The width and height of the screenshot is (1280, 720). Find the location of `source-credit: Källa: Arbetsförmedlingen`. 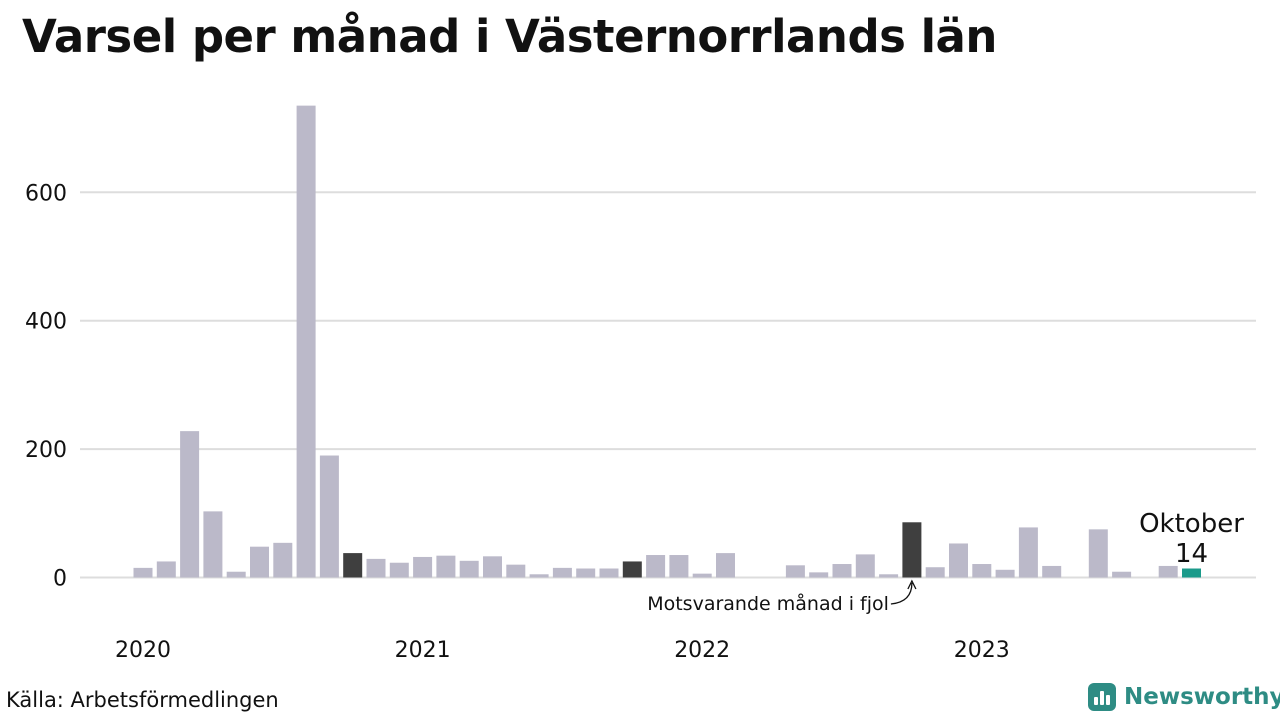

source-credit: Källa: Arbetsförmedlingen is located at coordinates (142, 700).